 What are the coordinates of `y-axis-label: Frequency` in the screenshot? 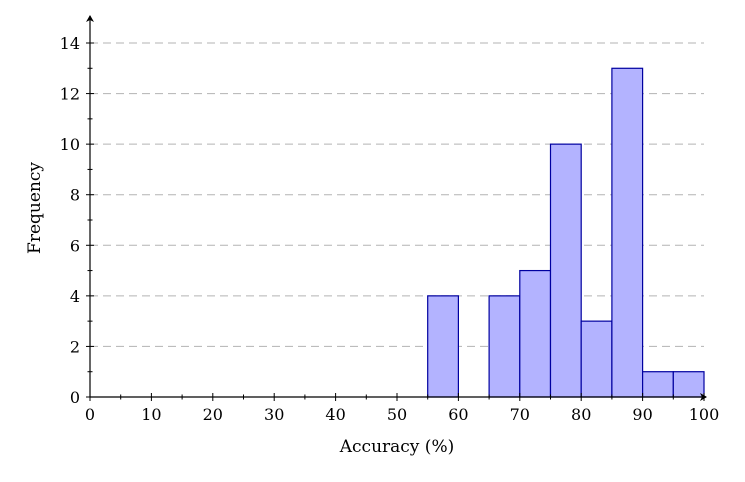 It's located at (35, 208).